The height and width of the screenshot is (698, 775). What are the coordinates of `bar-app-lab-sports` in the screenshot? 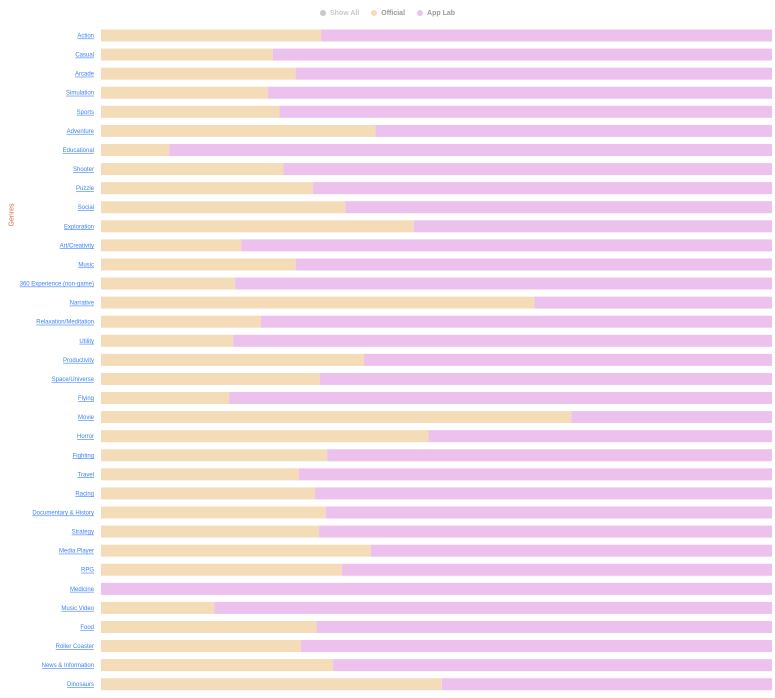 It's located at (525, 111).